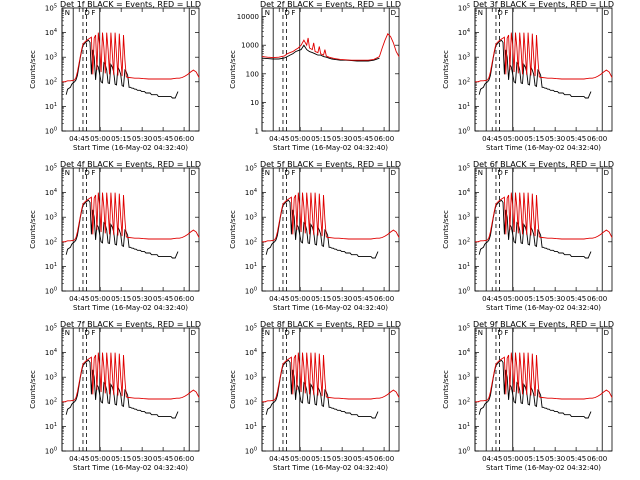  Describe the element at coordinates (51, 192) in the screenshot. I see `y-tick-label: 104` at that location.